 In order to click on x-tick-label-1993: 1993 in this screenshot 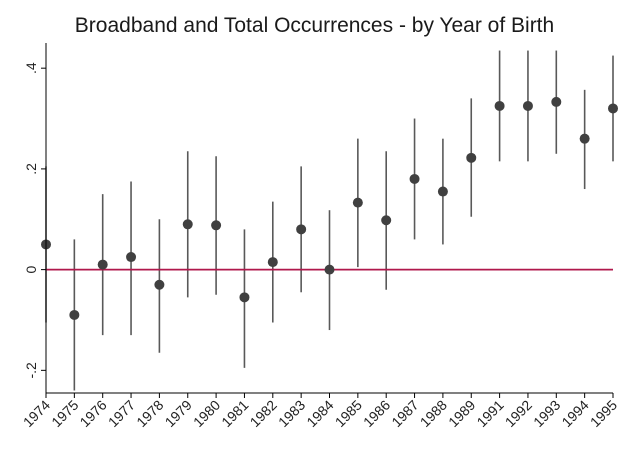, I will do `click(546, 413)`.